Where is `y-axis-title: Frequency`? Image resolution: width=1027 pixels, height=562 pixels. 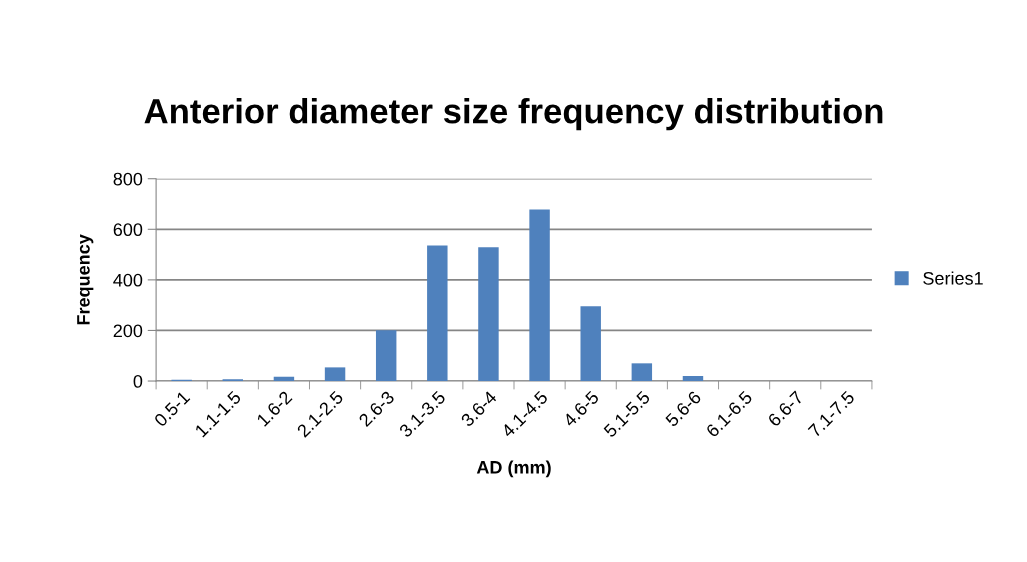
y-axis-title: Frequency is located at coordinates (85, 279).